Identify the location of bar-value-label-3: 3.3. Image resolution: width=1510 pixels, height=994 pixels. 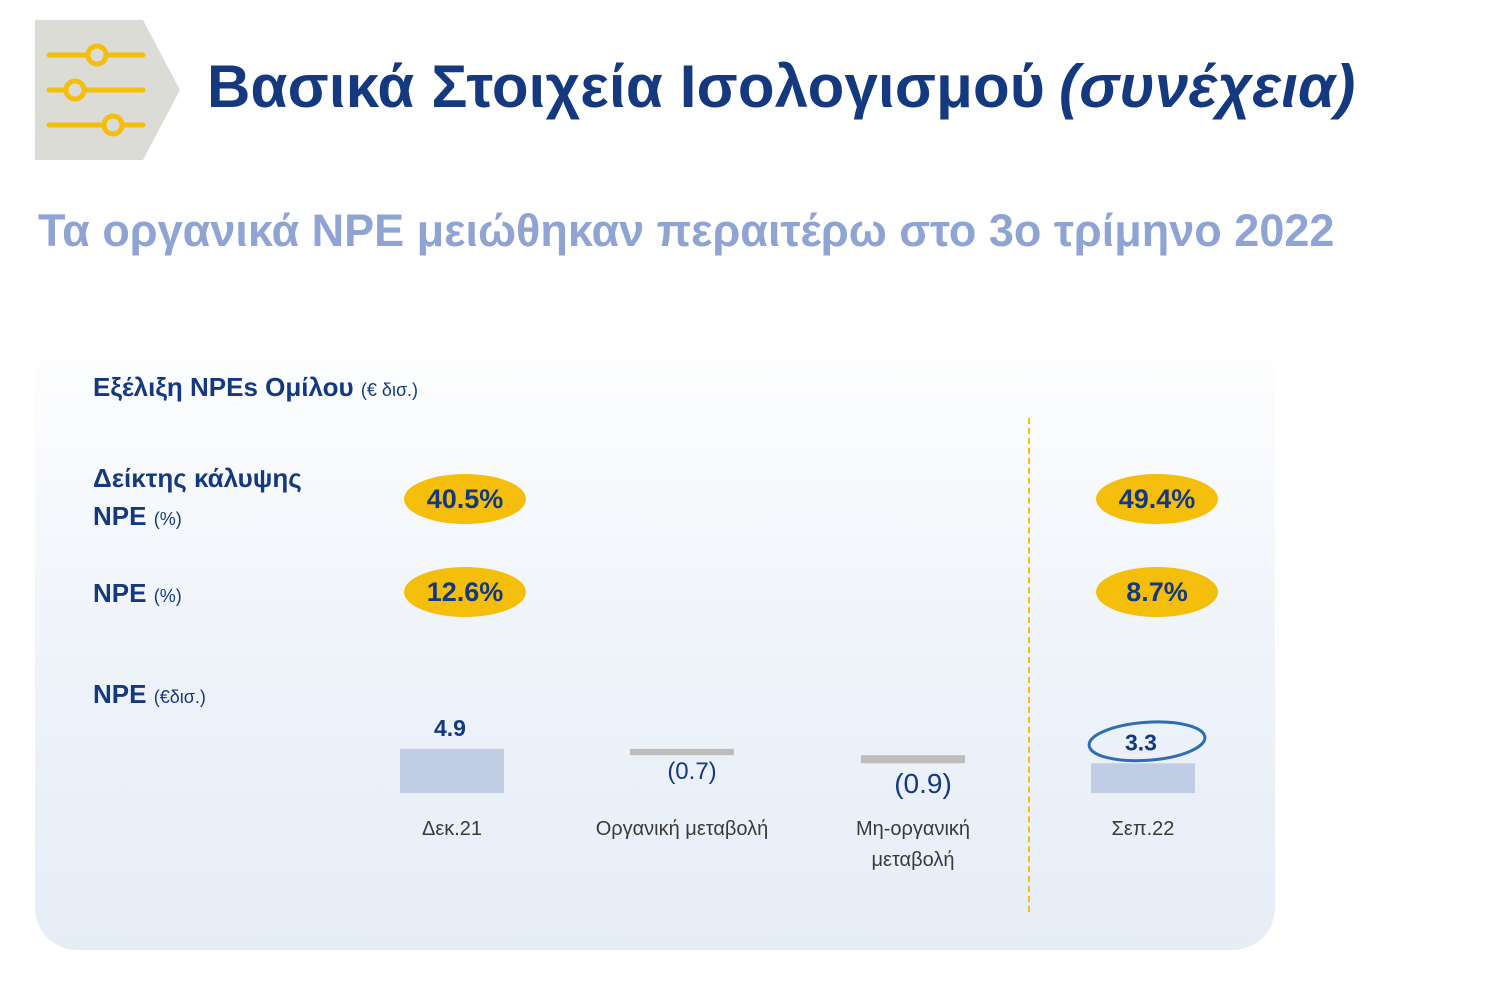
(1141, 742).